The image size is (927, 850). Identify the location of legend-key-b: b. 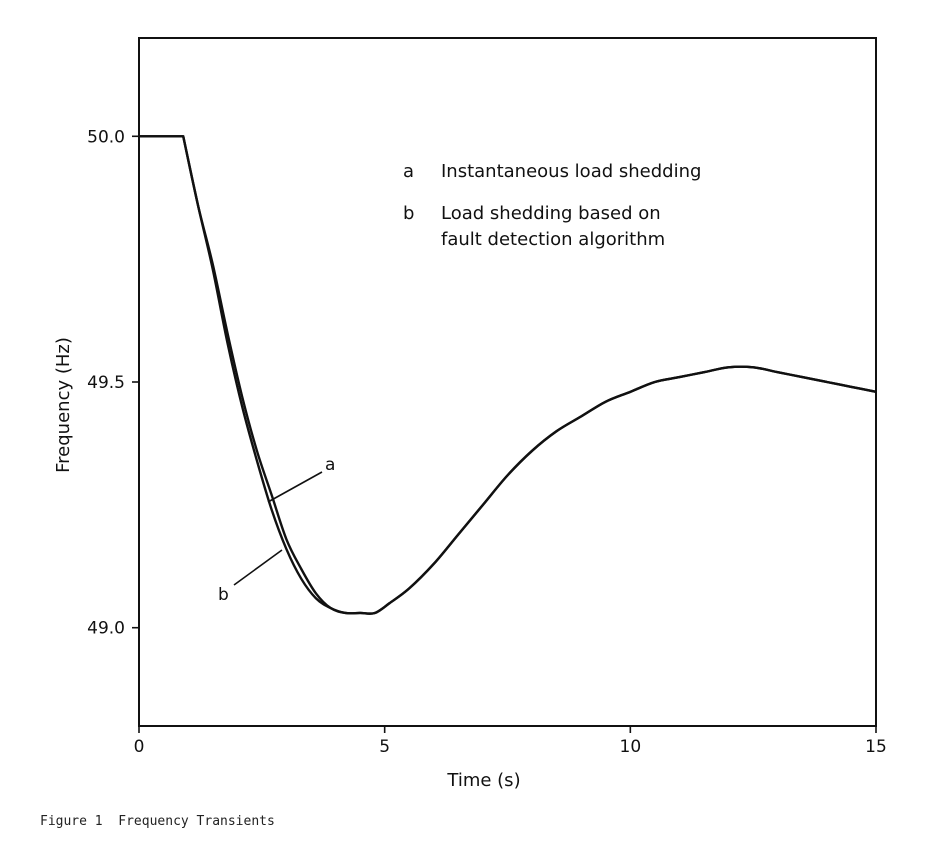
(408, 213).